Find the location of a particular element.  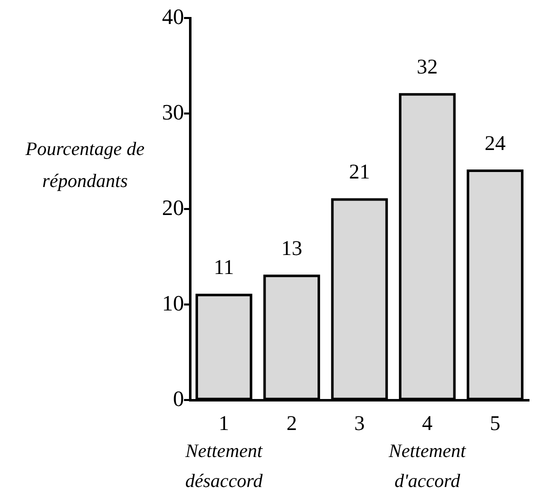

x-tick-label: 4 is located at coordinates (428, 423).